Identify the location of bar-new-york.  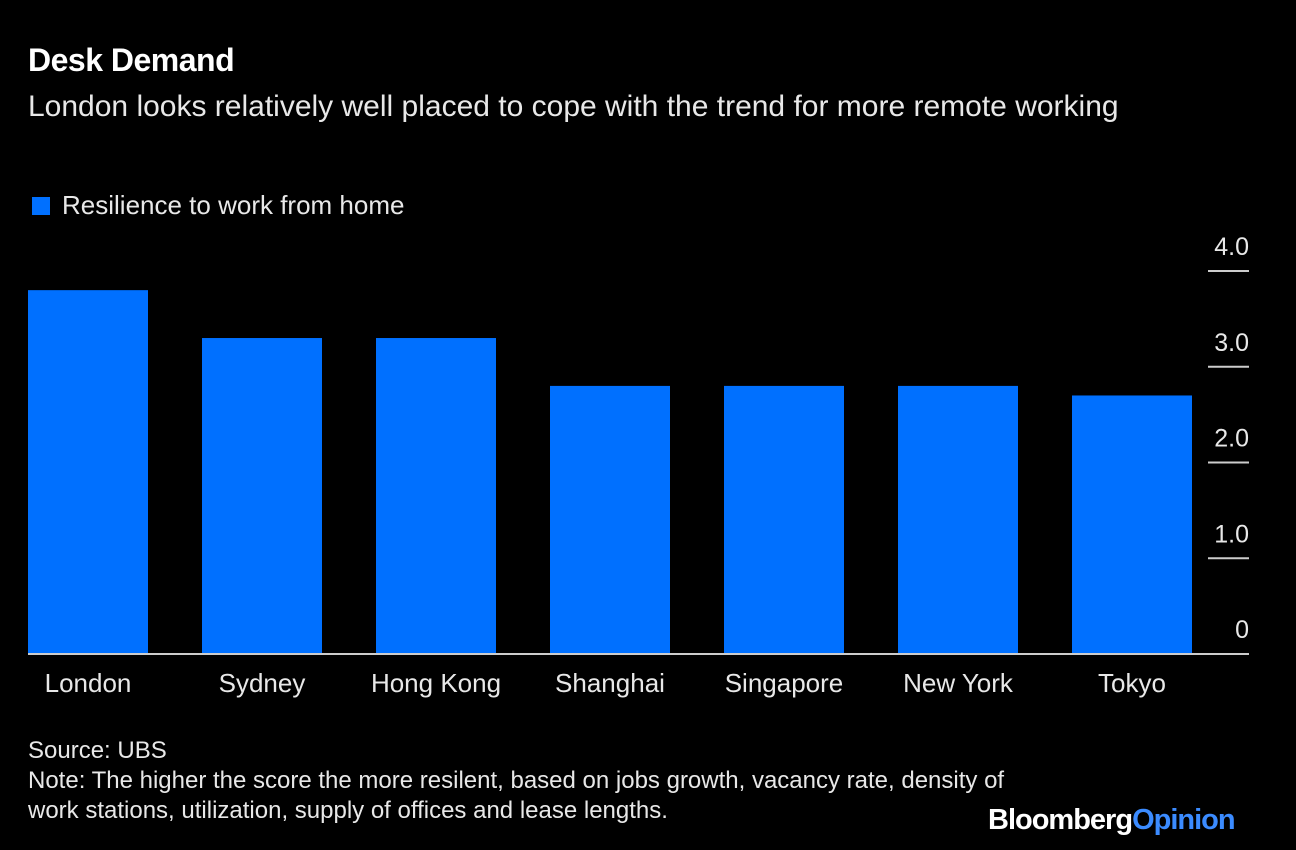
(958, 519).